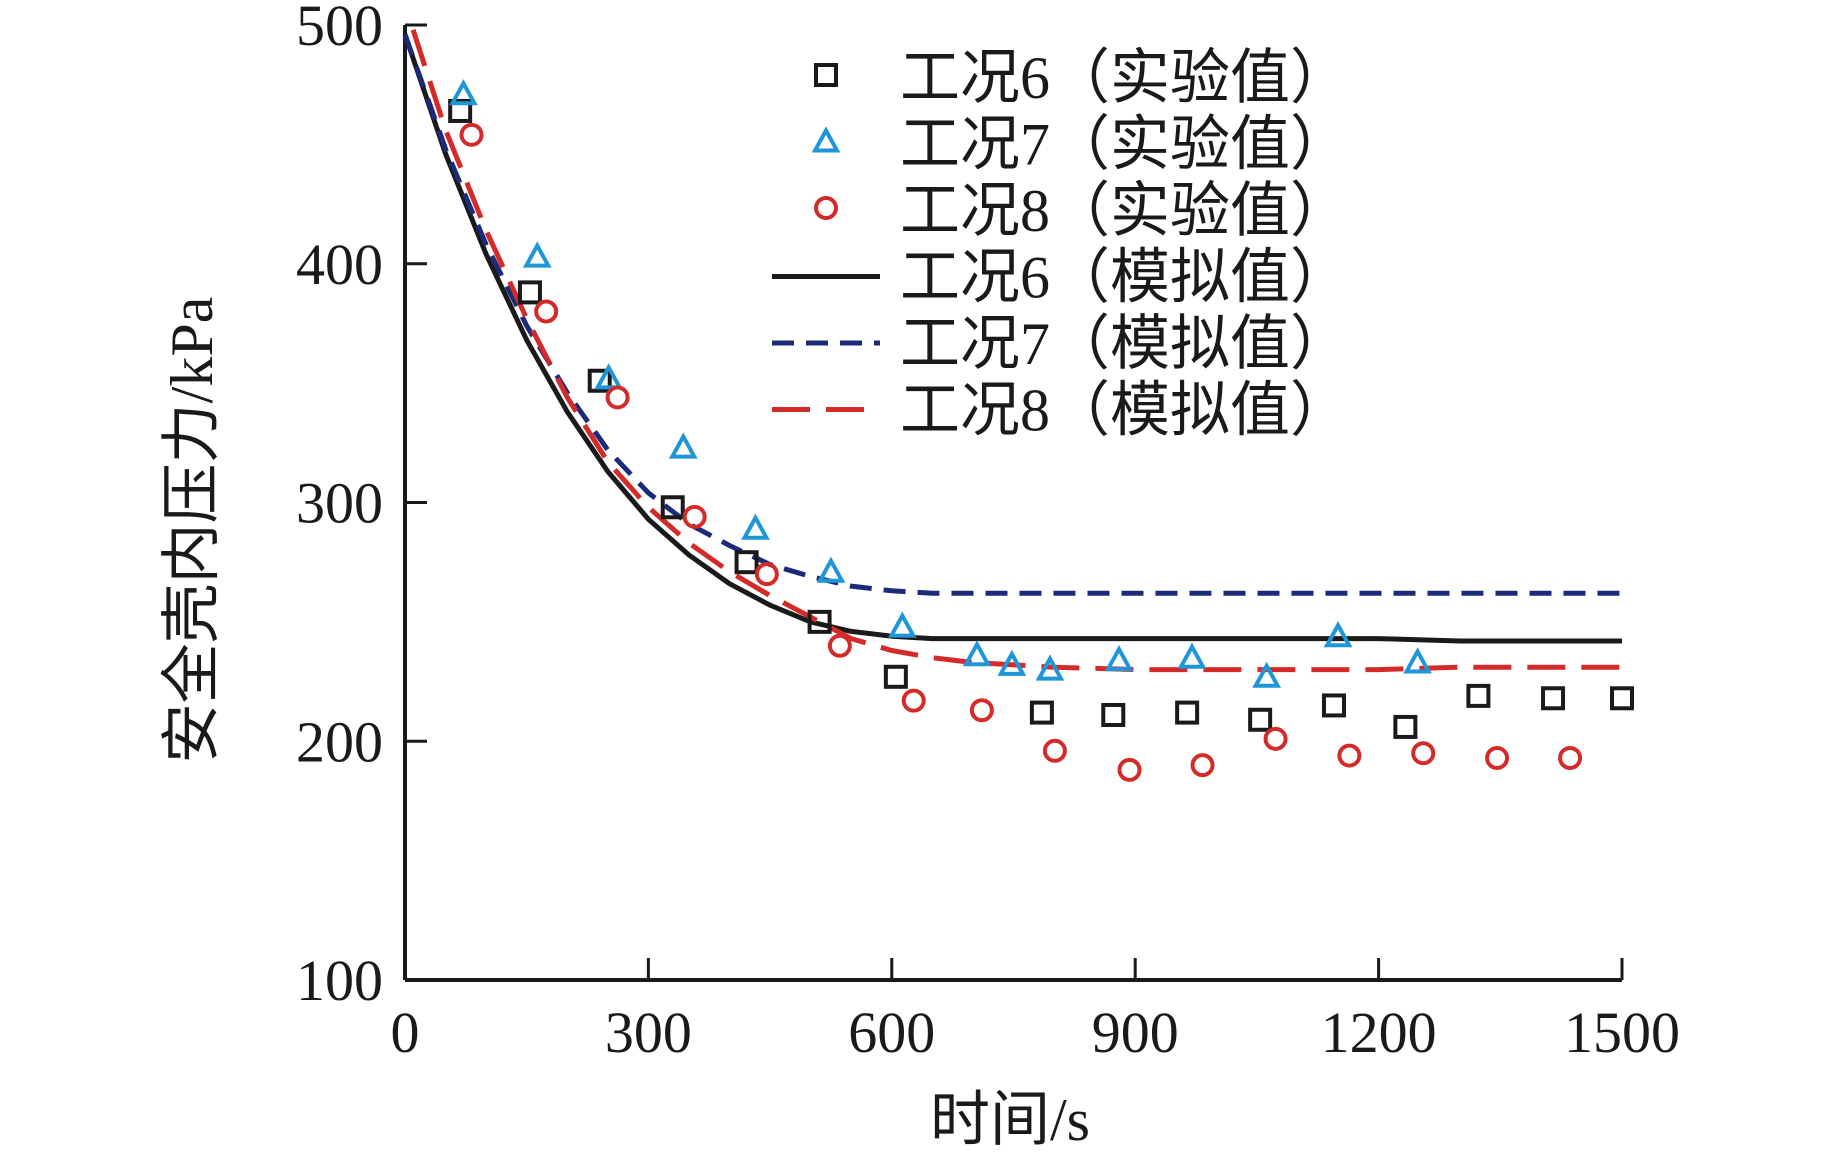 The height and width of the screenshot is (1153, 1843). I want to click on legend-label: 工况7（实验值）, so click(1125, 145).